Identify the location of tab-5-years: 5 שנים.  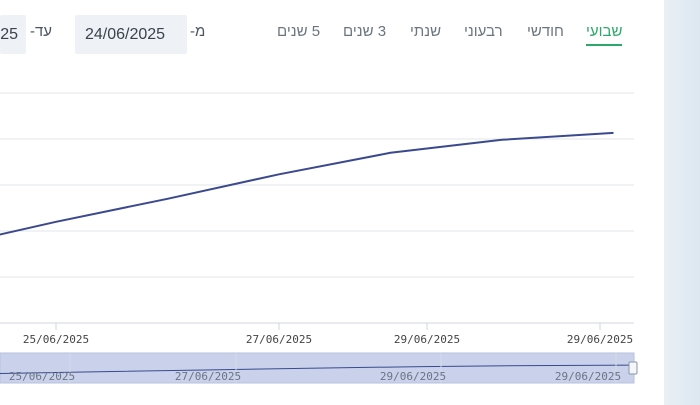
(299, 31).